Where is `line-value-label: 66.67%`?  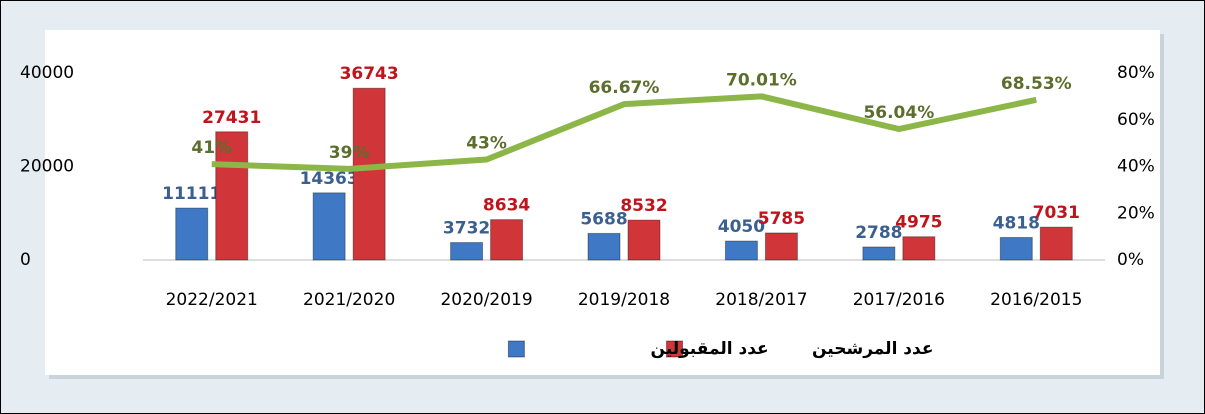
line-value-label: 66.67% is located at coordinates (624, 88).